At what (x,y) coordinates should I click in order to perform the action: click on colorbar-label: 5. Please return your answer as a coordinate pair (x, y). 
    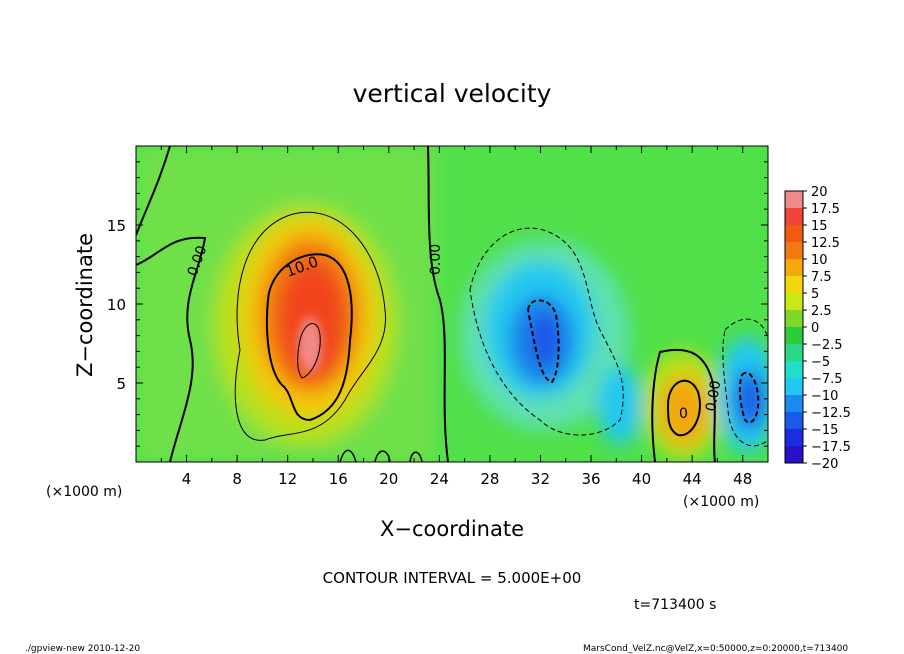
    Looking at the image, I should click on (815, 294).